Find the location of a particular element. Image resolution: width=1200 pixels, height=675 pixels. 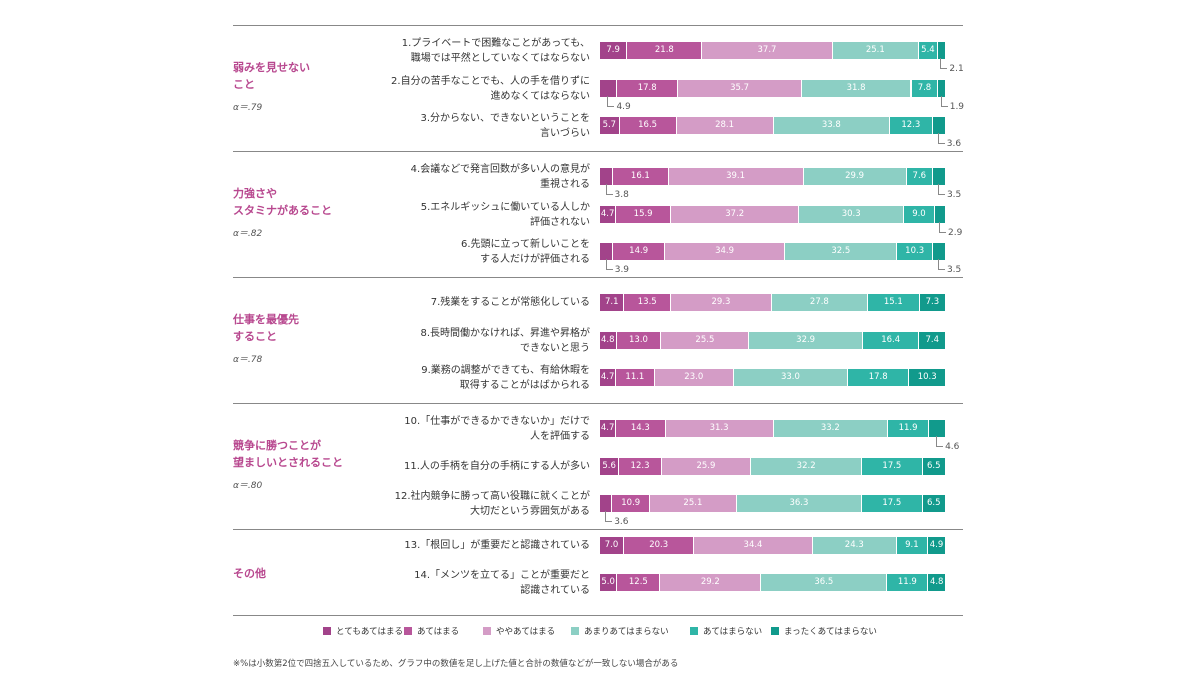

bar-segment-1: 5.6 is located at coordinates (610, 466).